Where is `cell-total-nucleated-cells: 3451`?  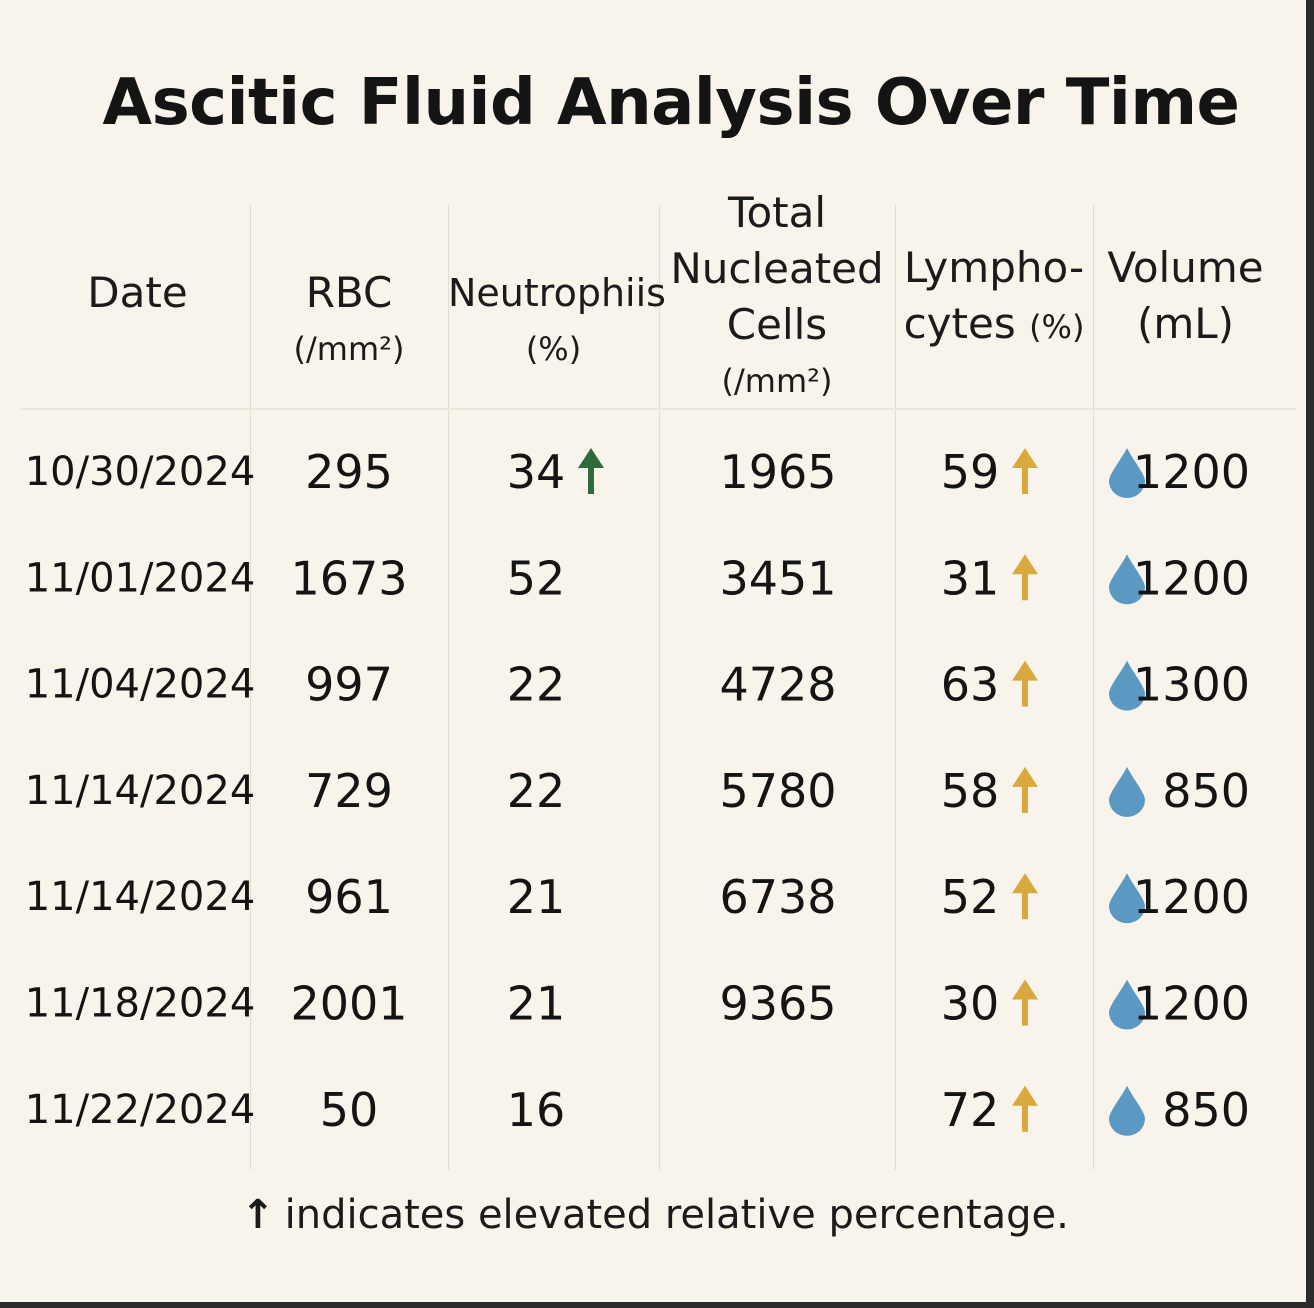 cell-total-nucleated-cells: 3451 is located at coordinates (777, 578).